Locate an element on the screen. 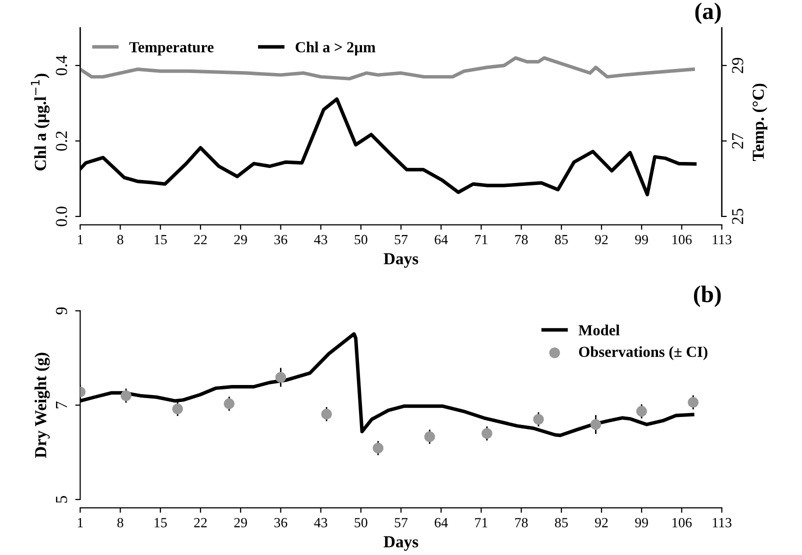 Image resolution: width=802 pixels, height=555 pixels. y-tick-label: 7 is located at coordinates (61, 404).